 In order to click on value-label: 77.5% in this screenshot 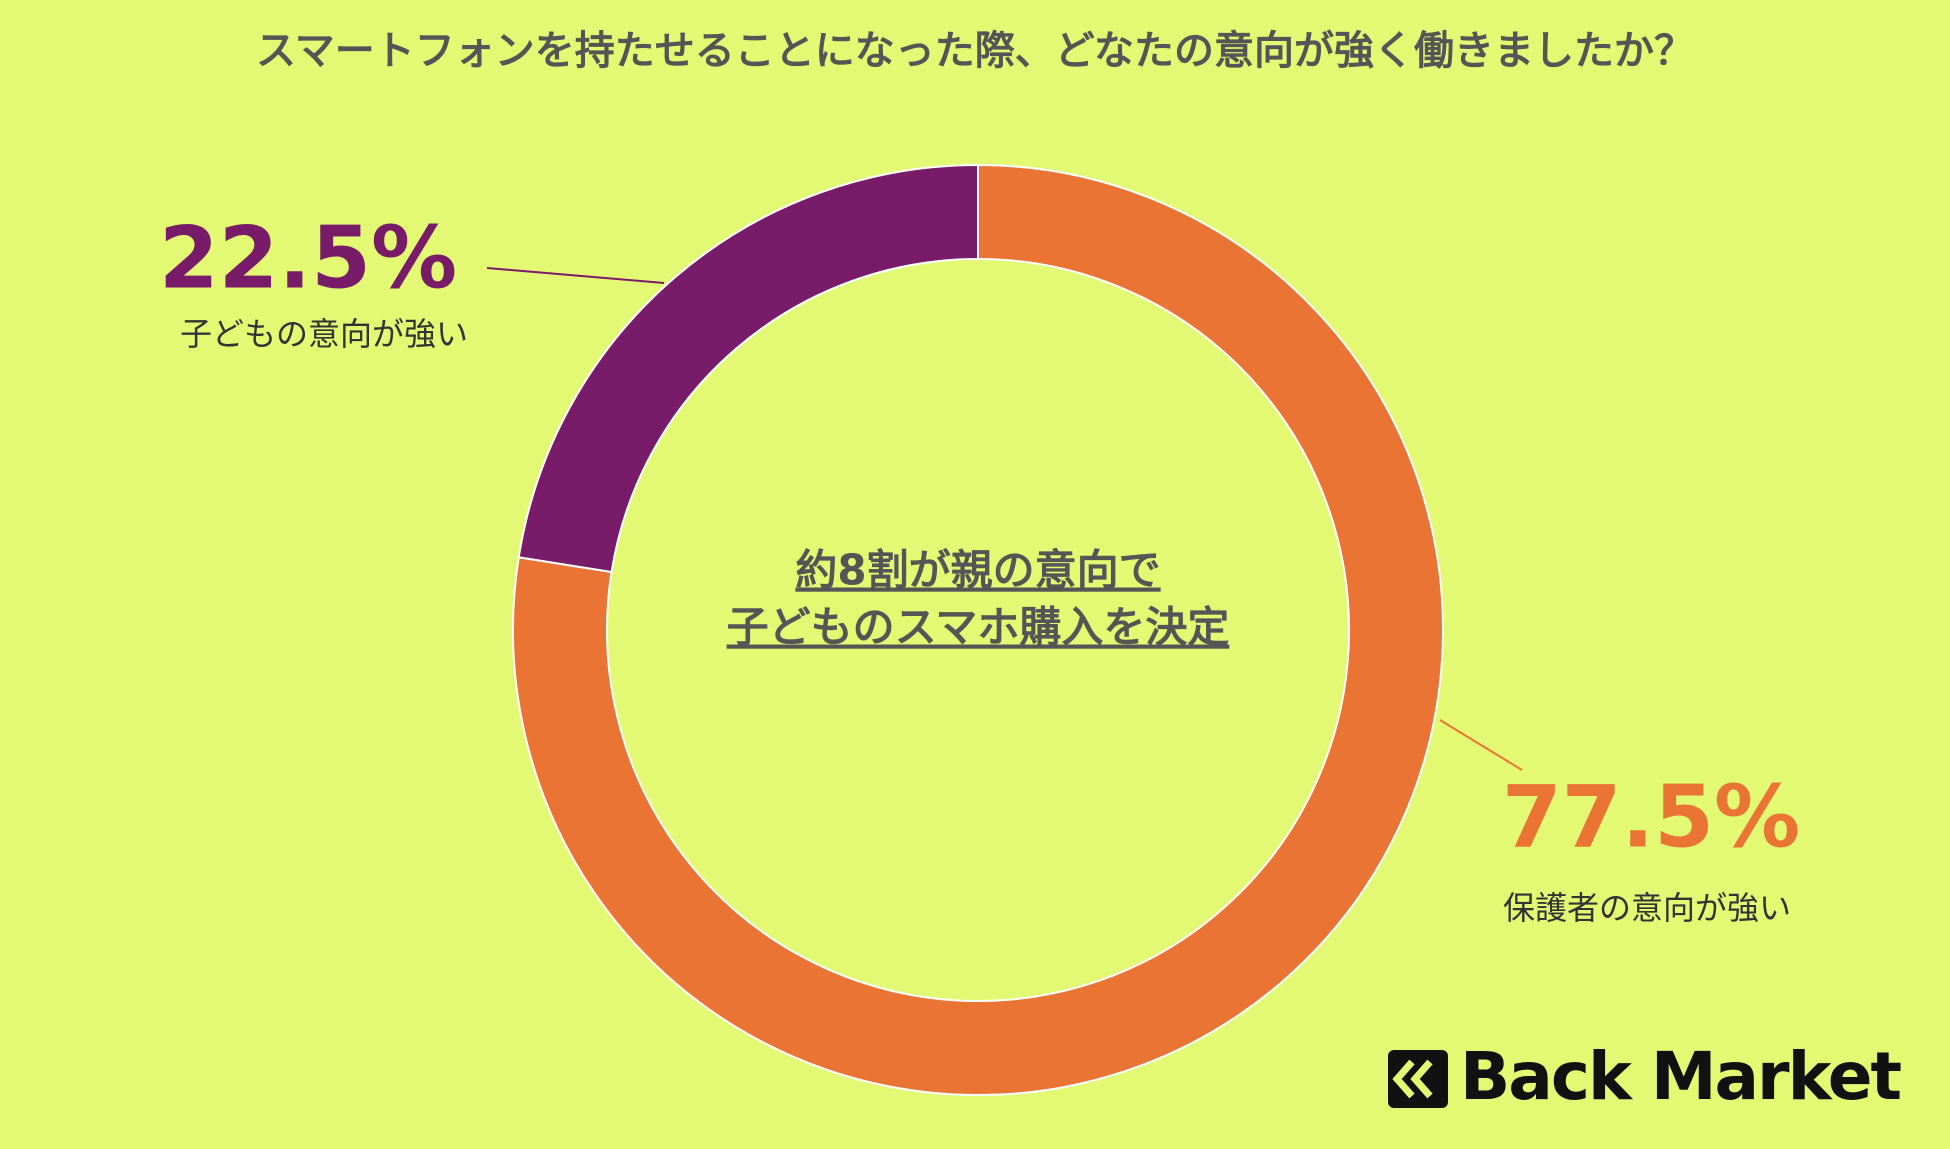, I will do `click(1651, 817)`.